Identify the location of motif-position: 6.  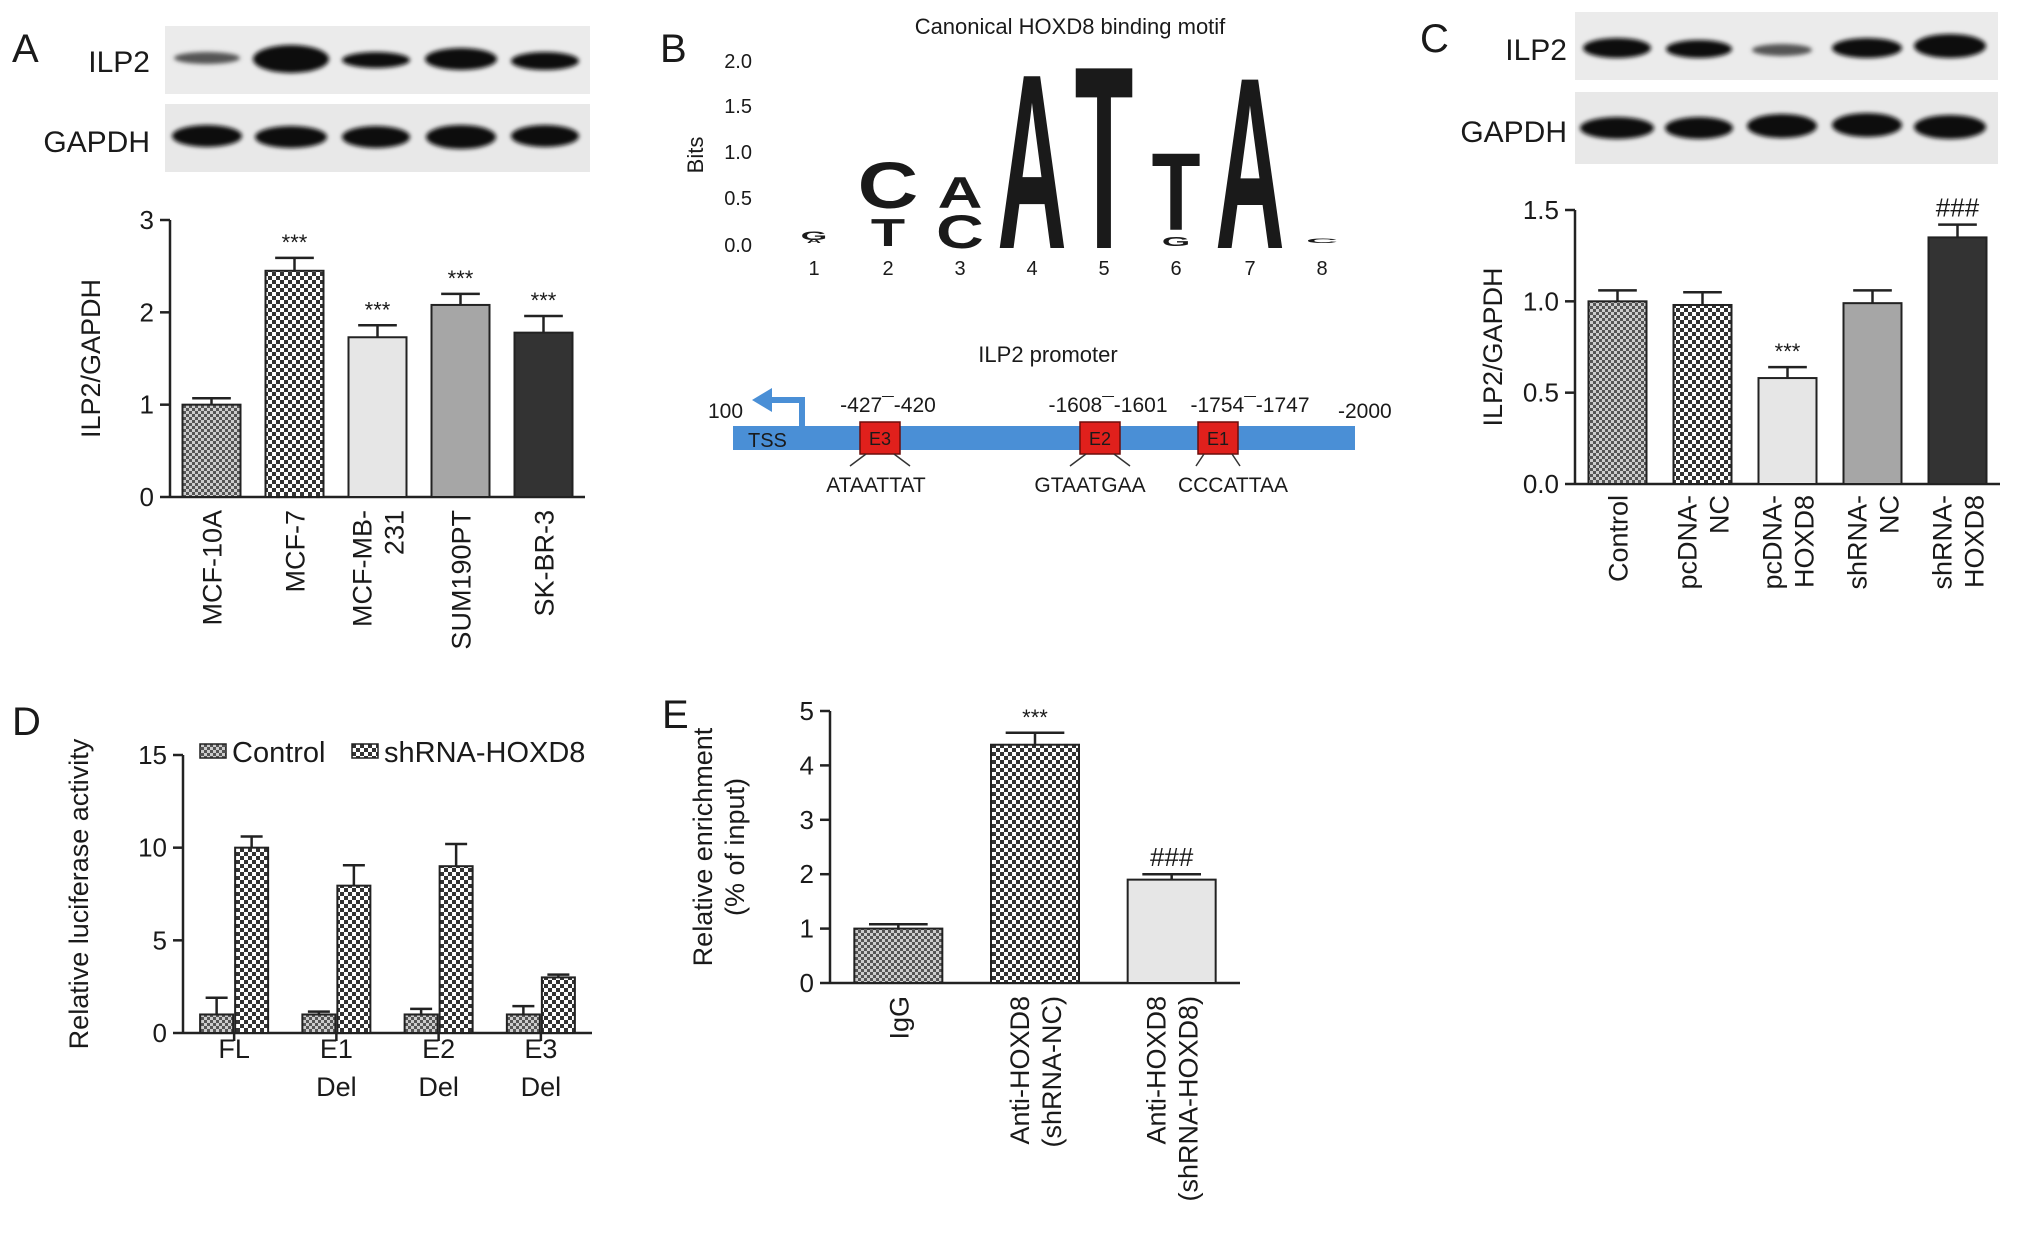
(1175, 269).